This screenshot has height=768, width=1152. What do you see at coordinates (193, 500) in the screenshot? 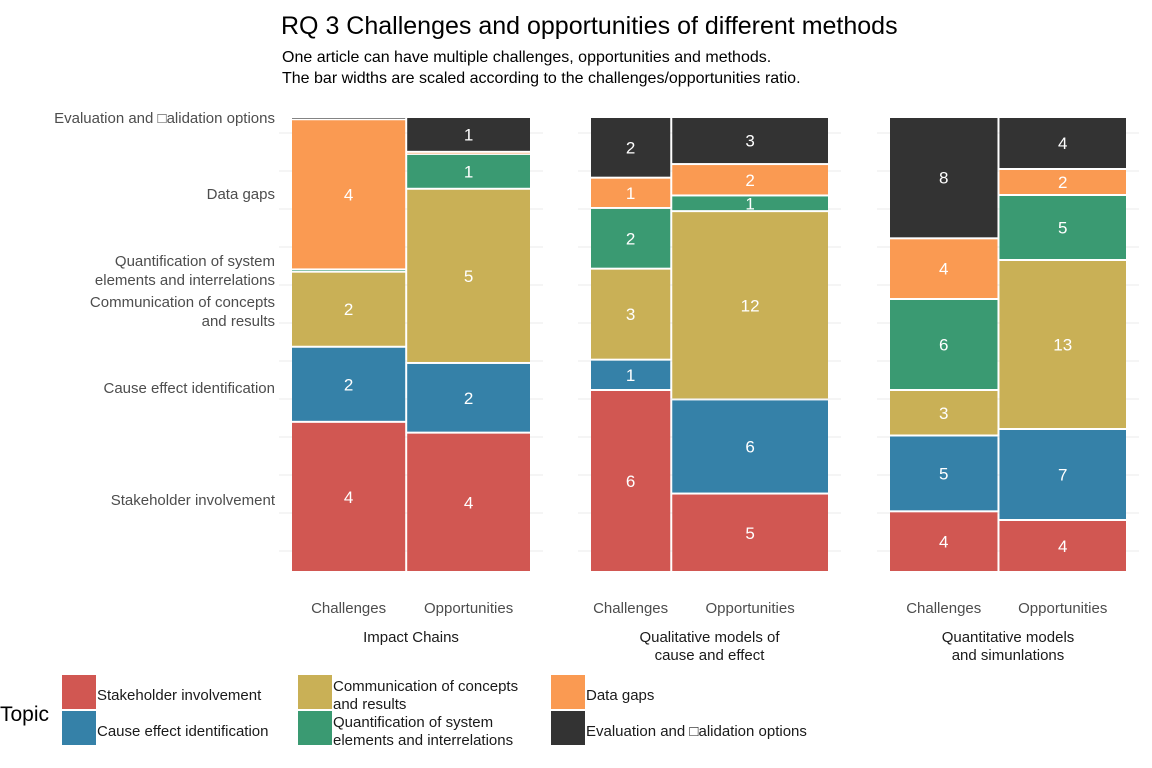
I see `y-tick-label: Stakeholder involvement` at bounding box center [193, 500].